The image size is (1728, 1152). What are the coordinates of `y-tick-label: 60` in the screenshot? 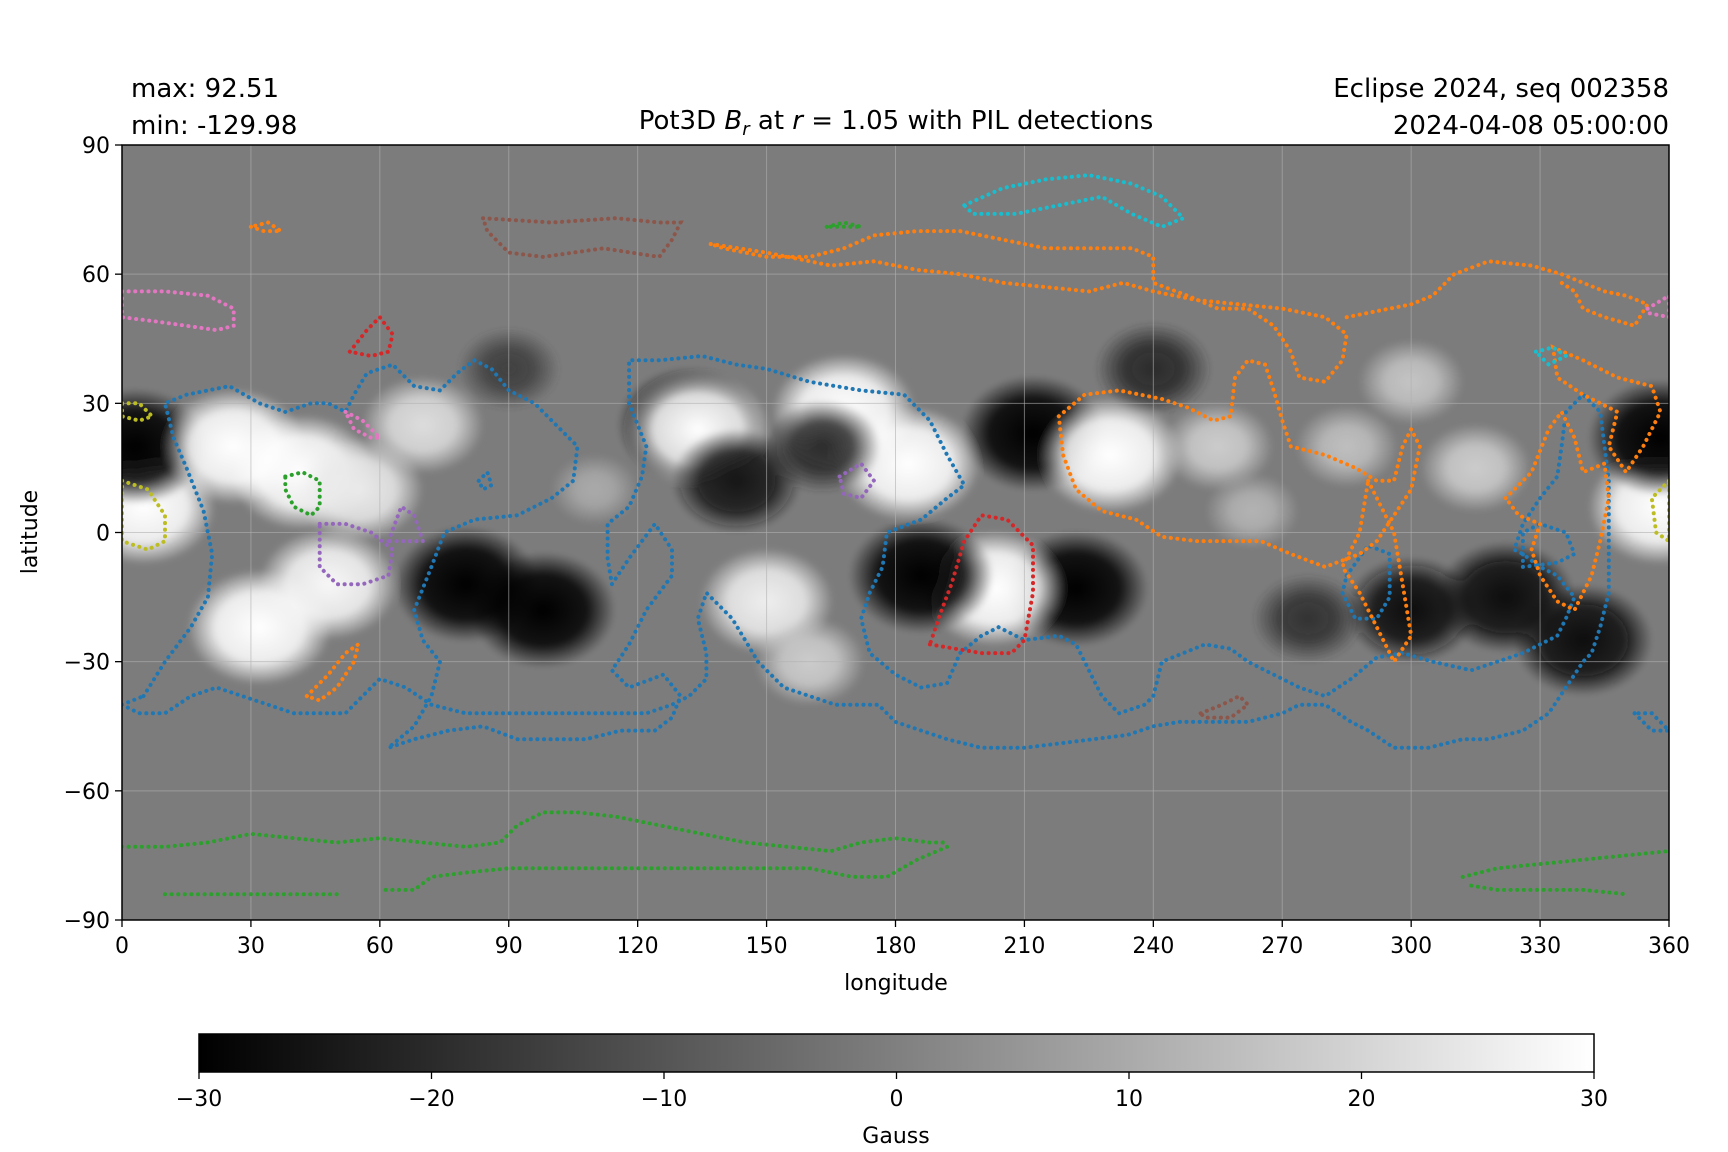 It's located at (96, 275).